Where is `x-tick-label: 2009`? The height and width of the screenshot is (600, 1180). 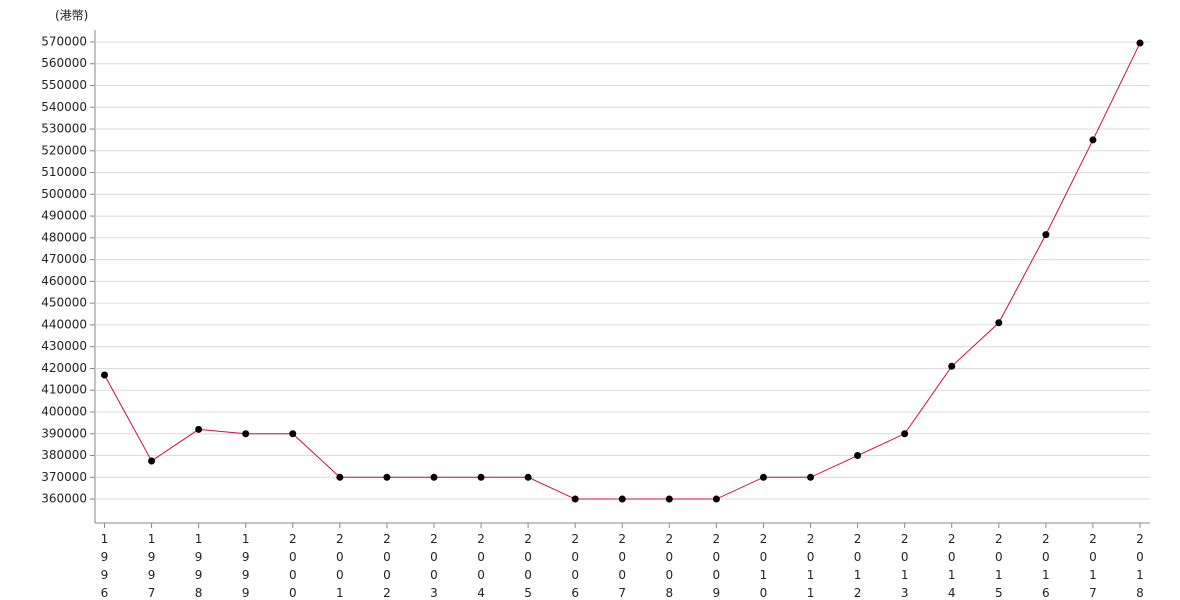 x-tick-label: 2009 is located at coordinates (716, 566).